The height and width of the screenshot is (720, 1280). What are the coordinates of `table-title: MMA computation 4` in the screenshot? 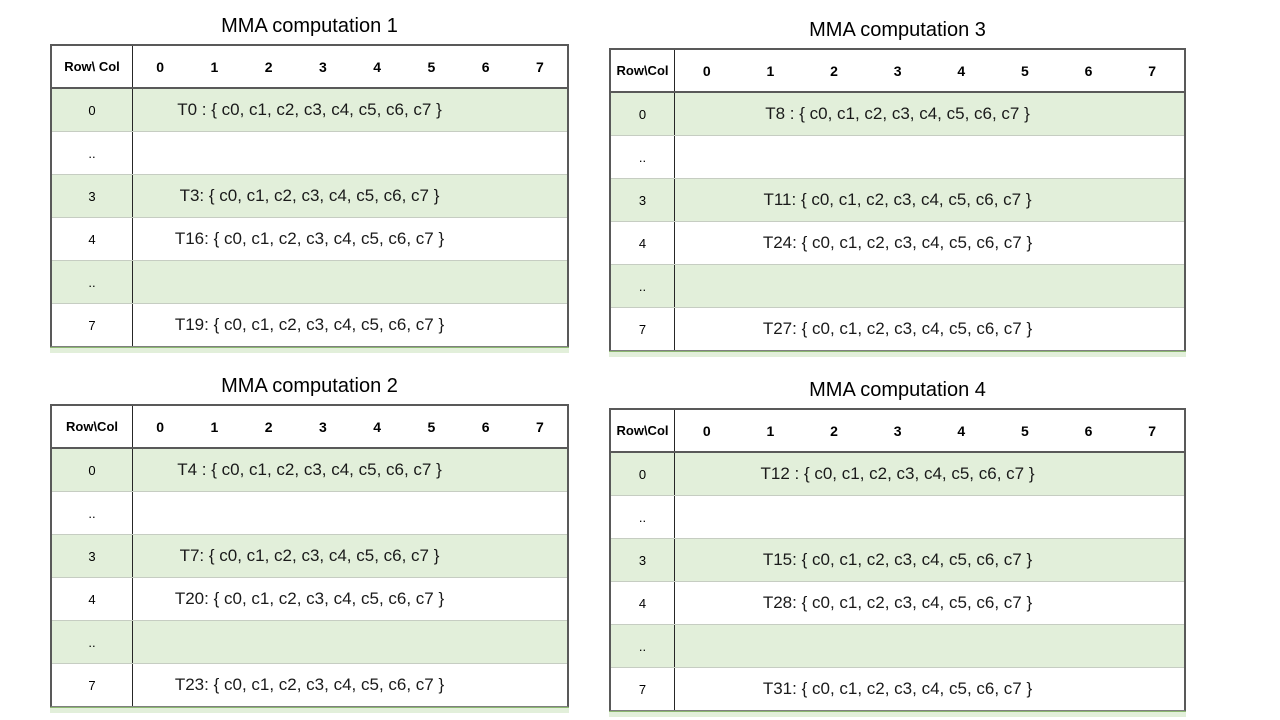 It's located at (897, 390).